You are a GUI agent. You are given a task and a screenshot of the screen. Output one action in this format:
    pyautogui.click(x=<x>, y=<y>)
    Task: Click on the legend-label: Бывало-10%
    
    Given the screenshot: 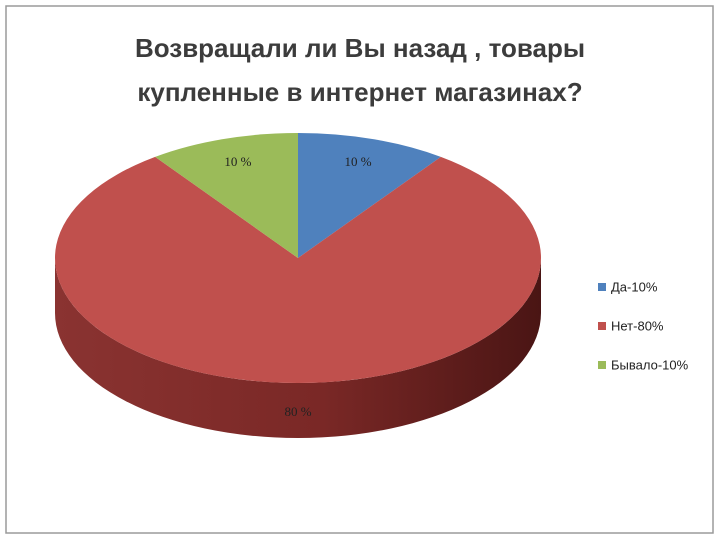 What is the action you would take?
    pyautogui.click(x=650, y=364)
    